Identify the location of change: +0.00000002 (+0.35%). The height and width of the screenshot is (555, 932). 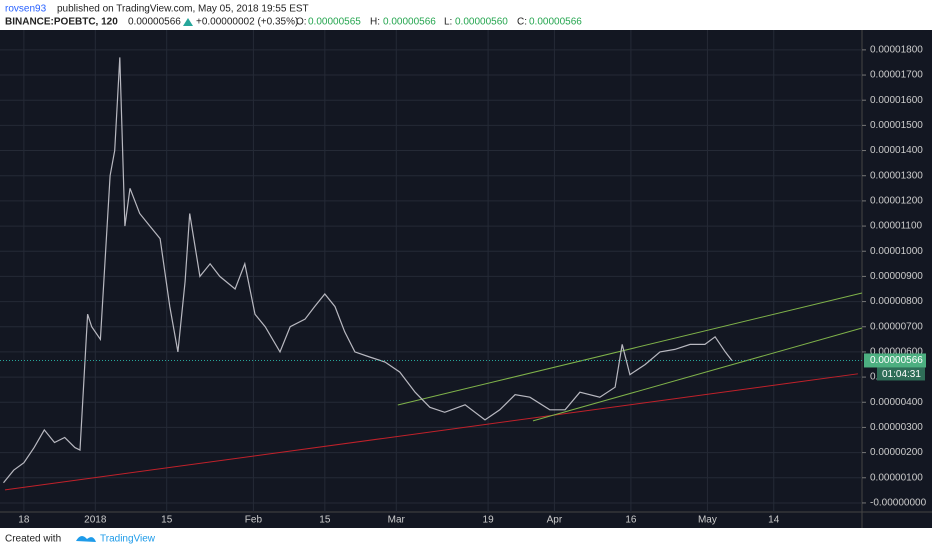
(247, 22).